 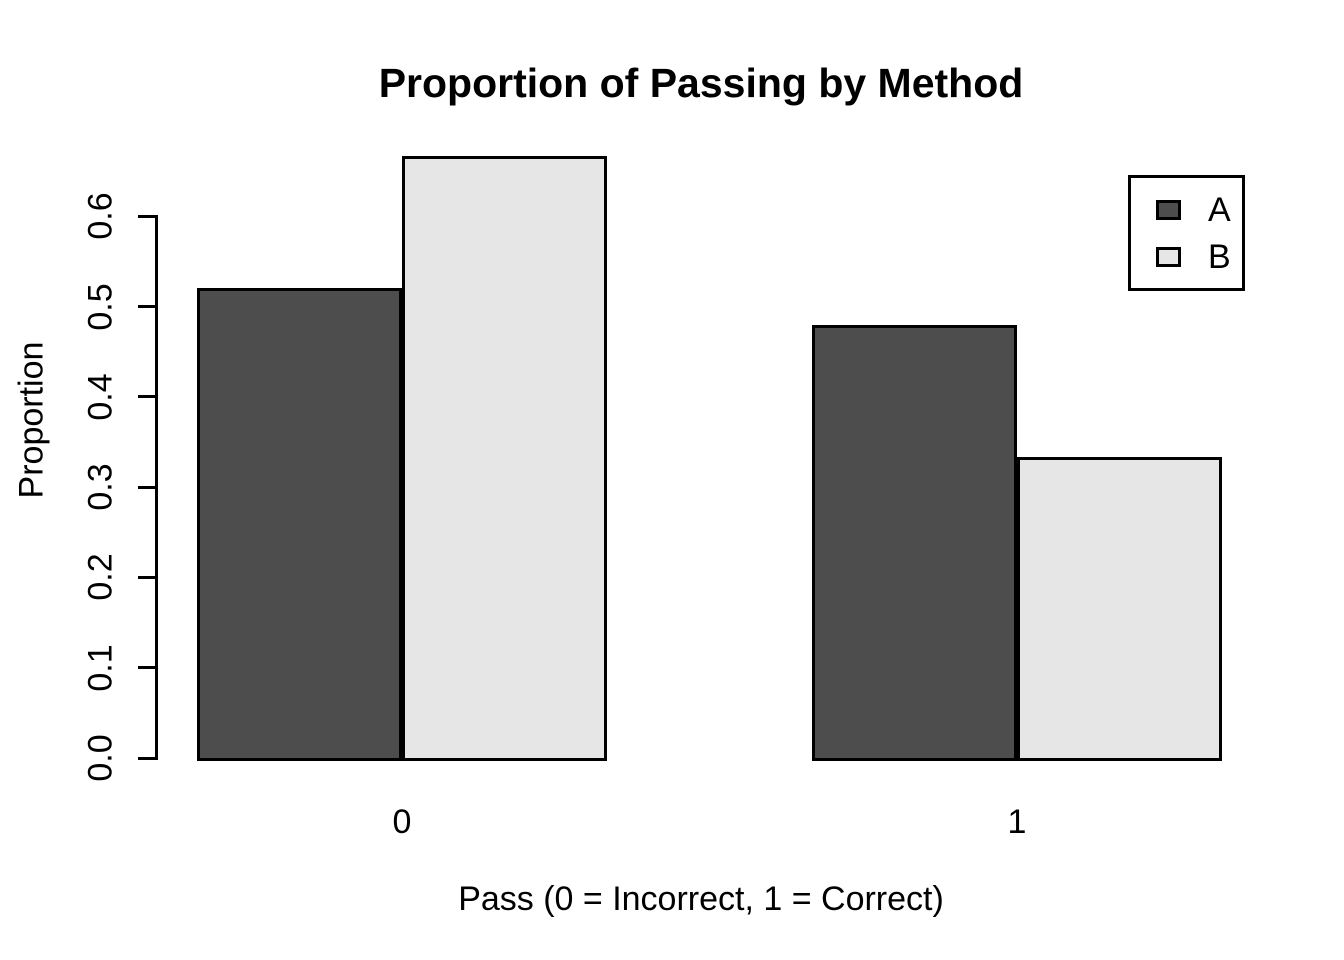 What do you see at coordinates (701, 83) in the screenshot?
I see `chart-title: Proportion of Passing by Method` at bounding box center [701, 83].